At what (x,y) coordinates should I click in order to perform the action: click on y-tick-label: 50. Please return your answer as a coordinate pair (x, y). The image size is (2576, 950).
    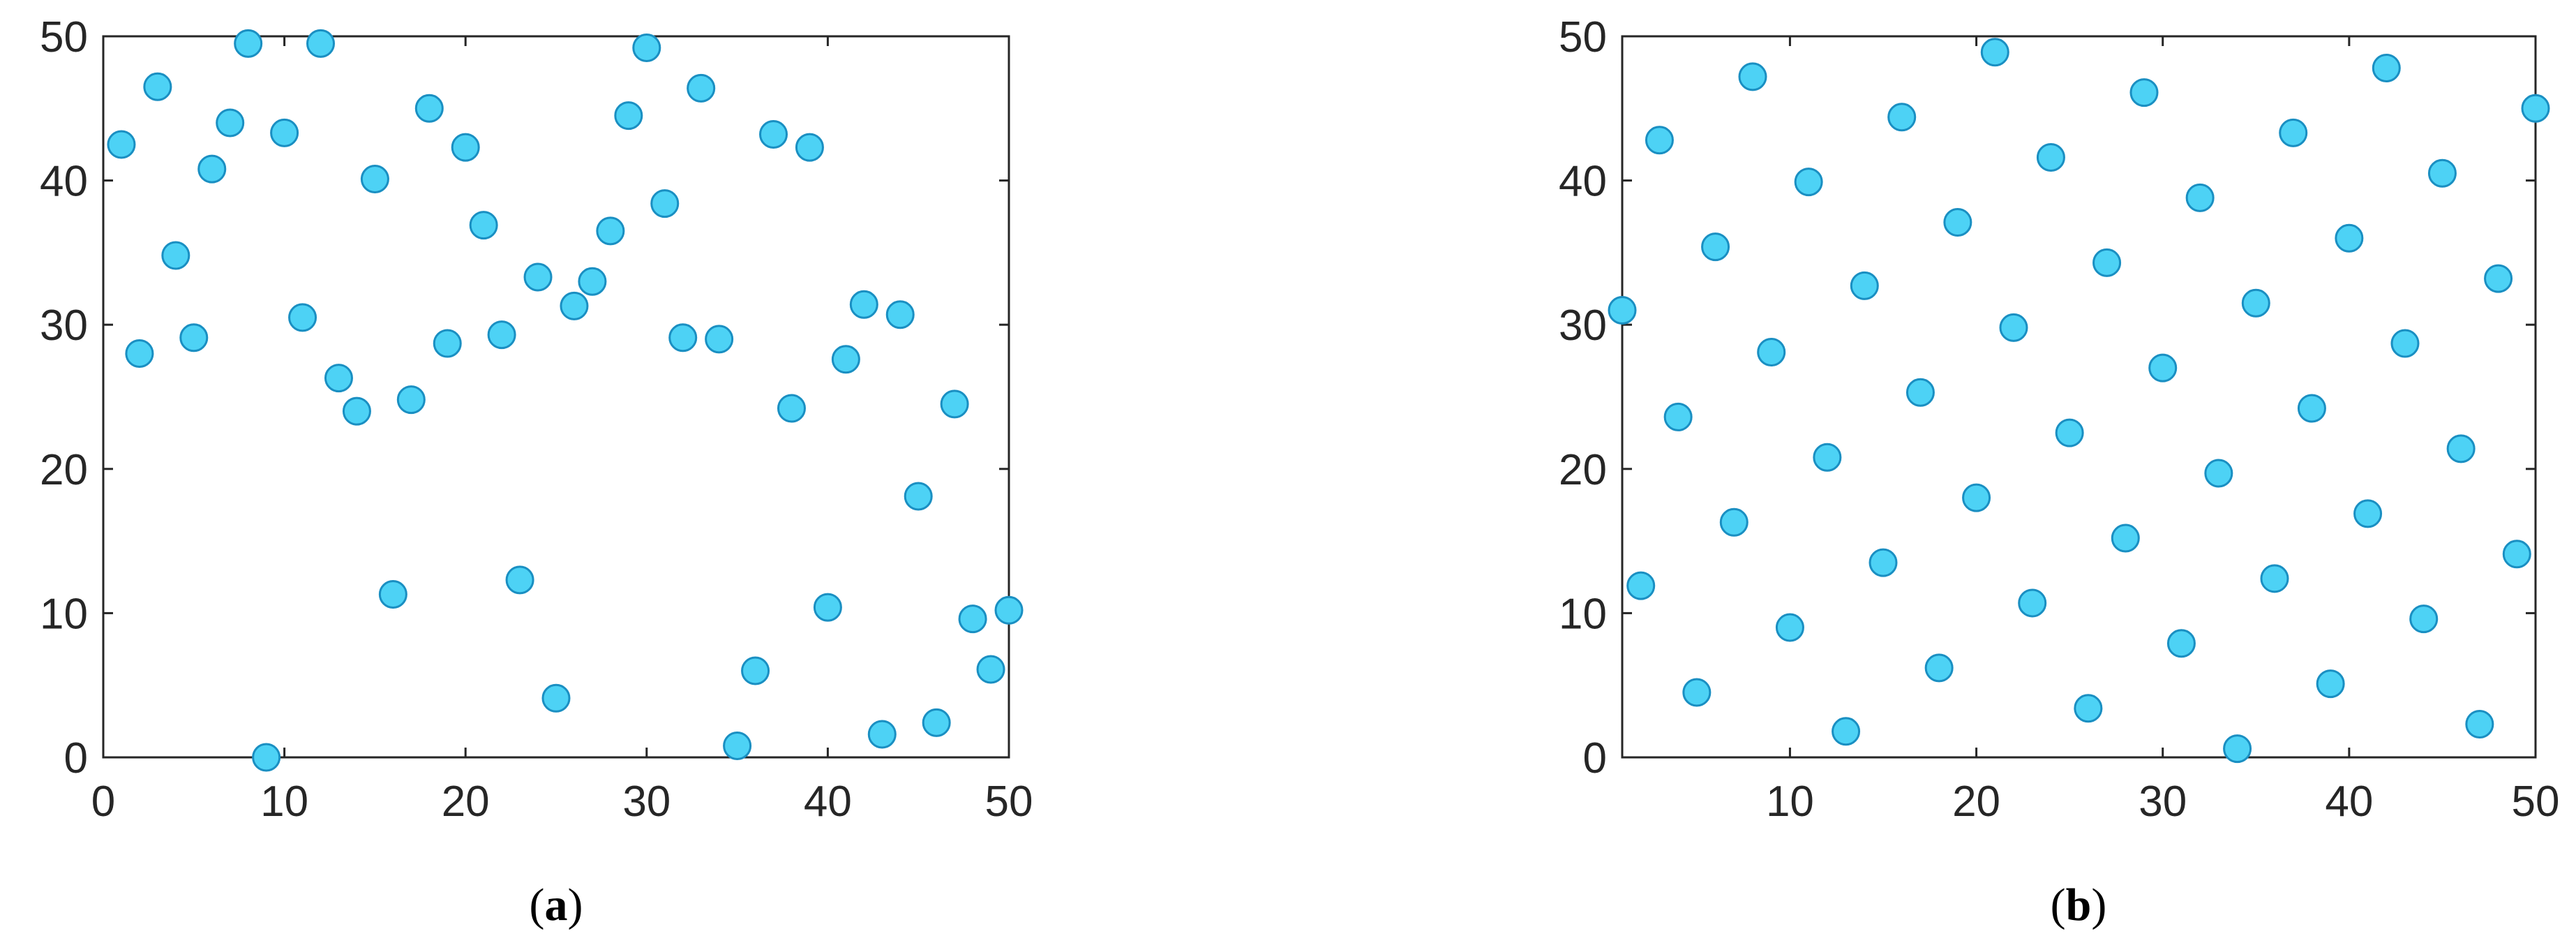
    Looking at the image, I should click on (1583, 37).